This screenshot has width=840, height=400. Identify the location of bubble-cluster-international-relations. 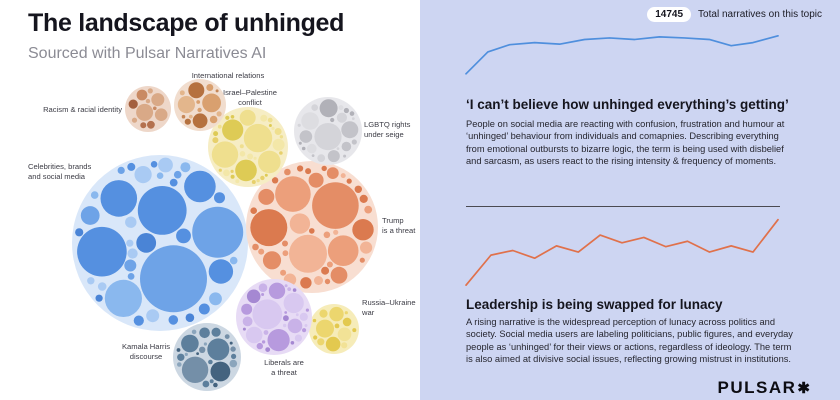
(200, 105).